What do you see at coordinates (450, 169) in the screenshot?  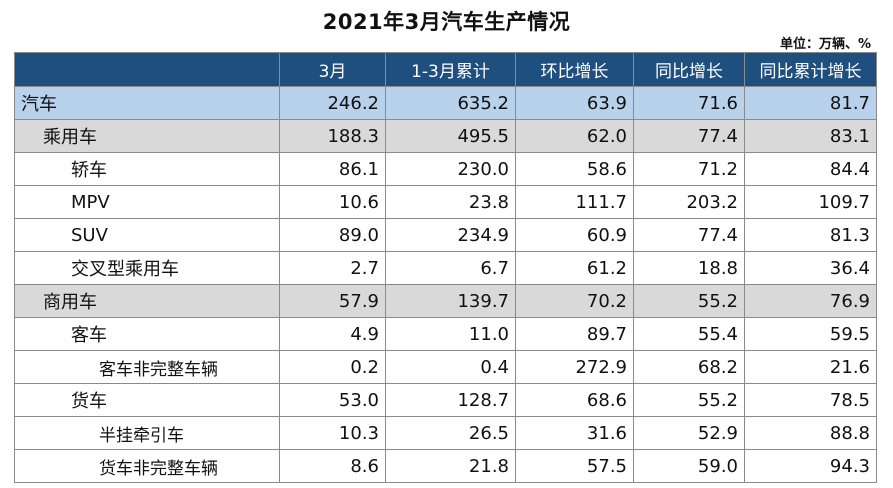 I see `table-cell: 230.0` at bounding box center [450, 169].